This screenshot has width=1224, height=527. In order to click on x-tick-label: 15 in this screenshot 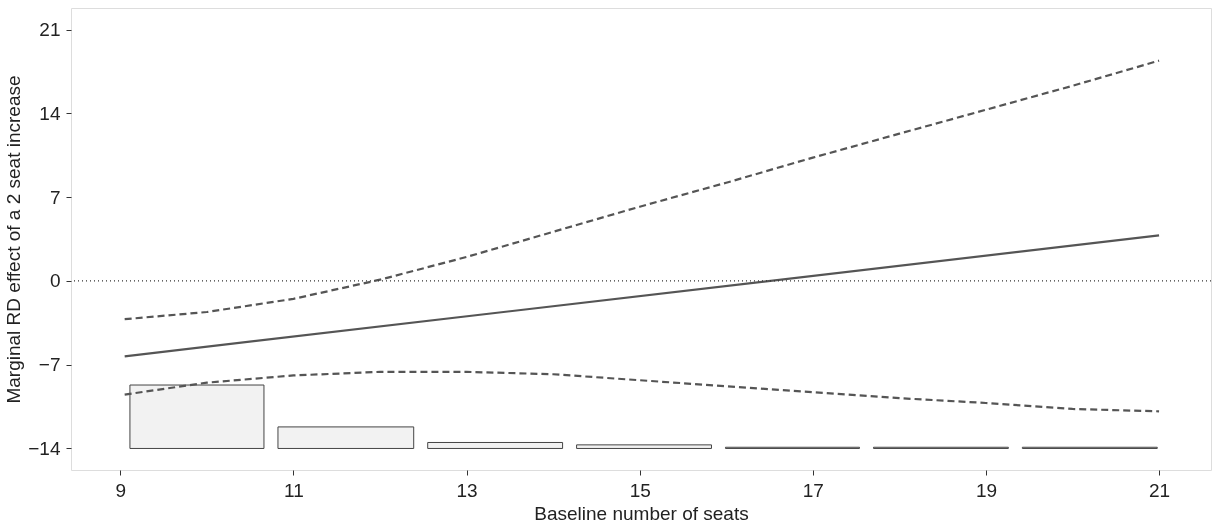, I will do `click(640, 490)`.